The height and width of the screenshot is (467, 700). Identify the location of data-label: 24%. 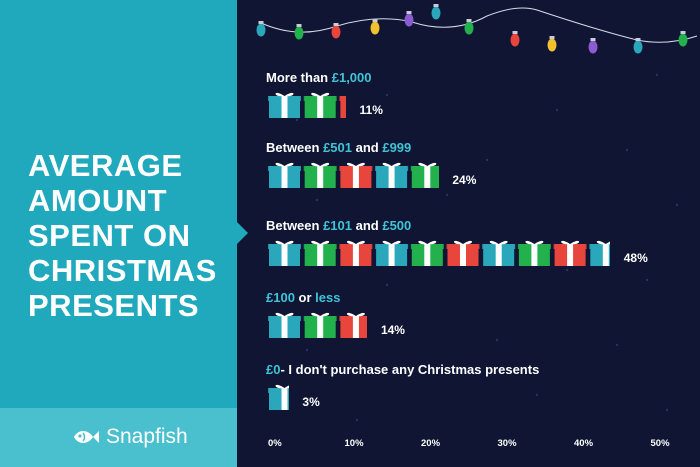
(464, 180).